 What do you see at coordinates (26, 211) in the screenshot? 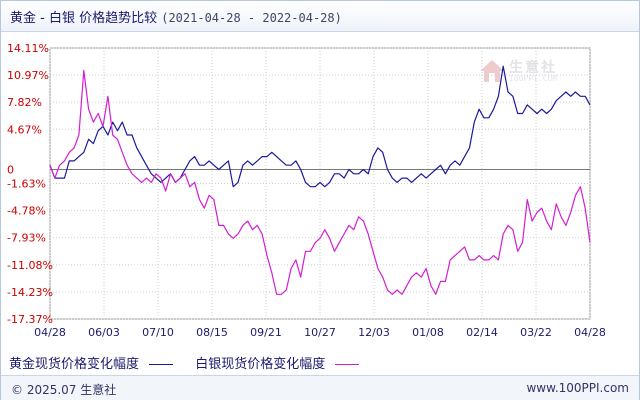
I see `y-tick-label: -4.78%` at bounding box center [26, 211].